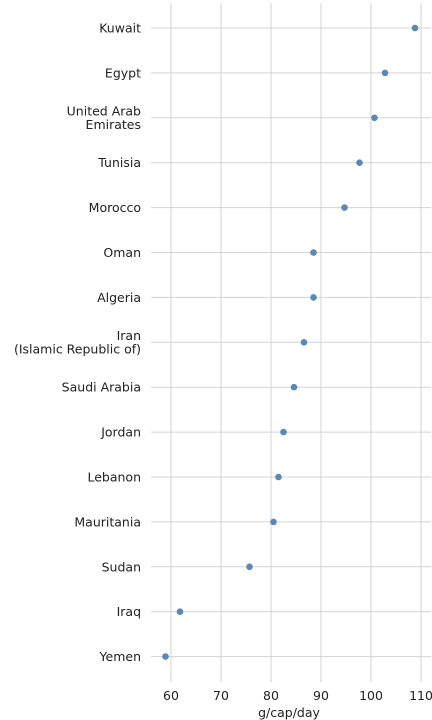 Image resolution: width=432 pixels, height=720 pixels. I want to click on y-category-label: Yemen, so click(120, 656).